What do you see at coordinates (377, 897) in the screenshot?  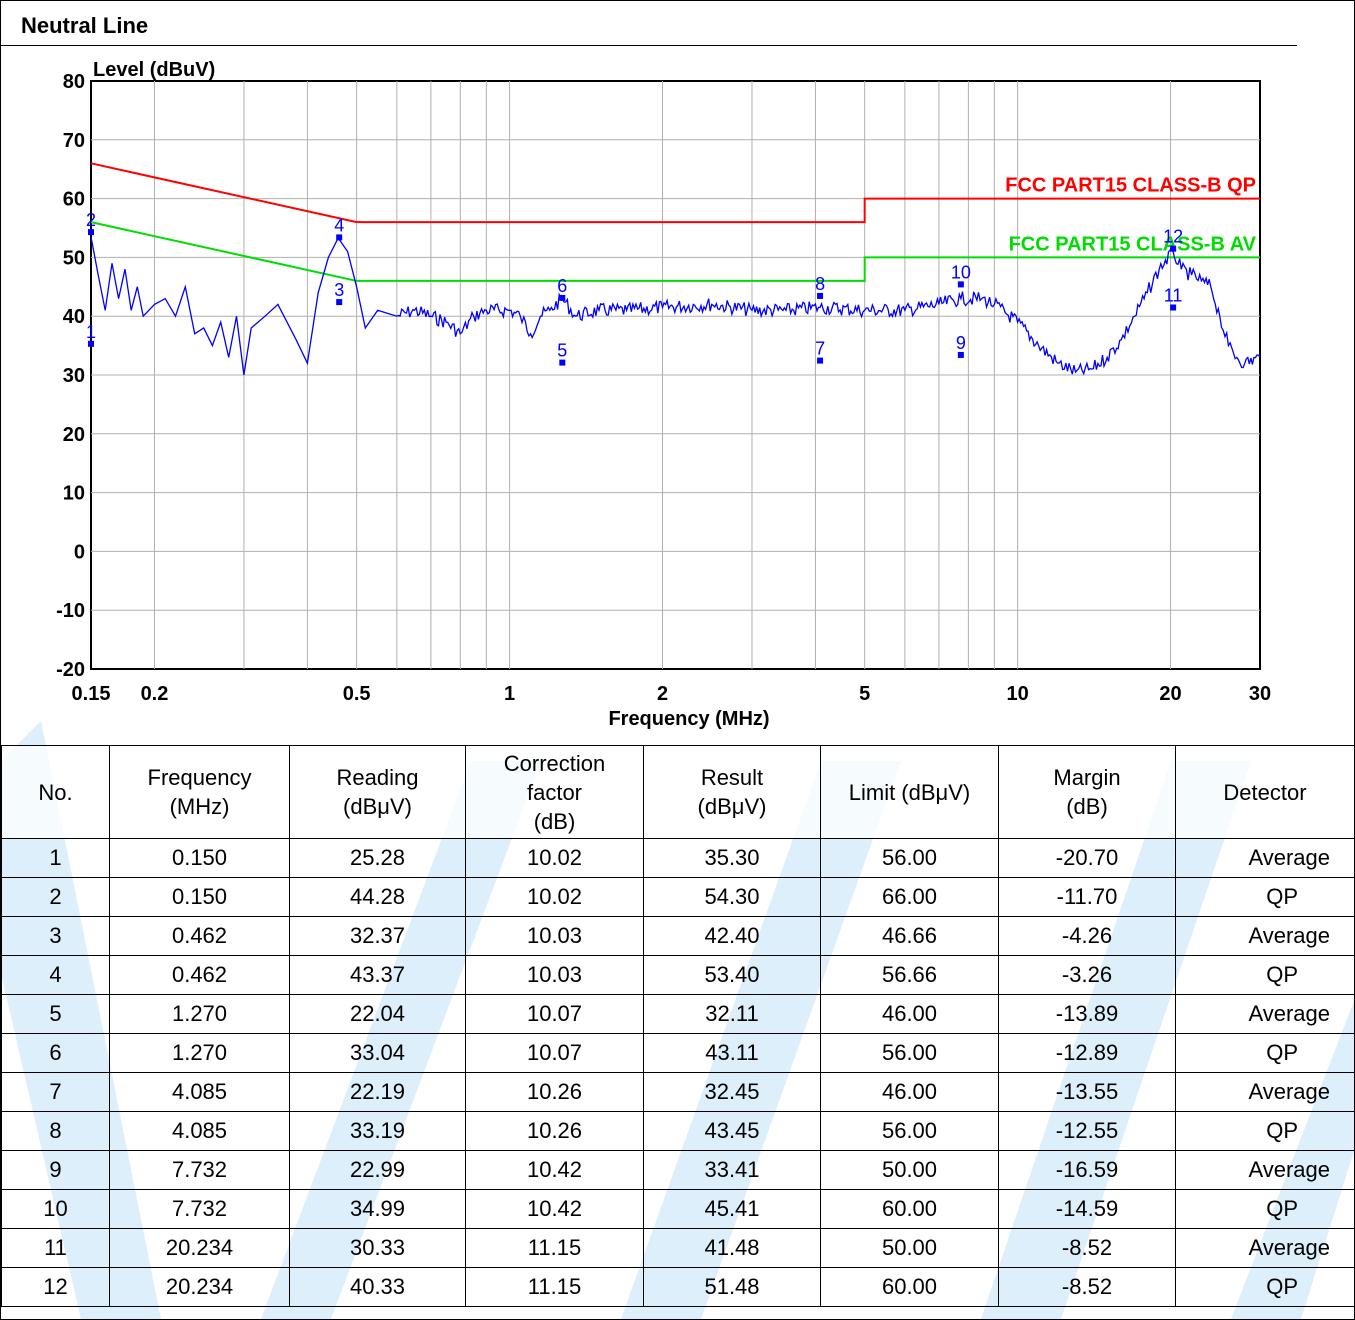 I see `table-cell: 44.28` at bounding box center [377, 897].